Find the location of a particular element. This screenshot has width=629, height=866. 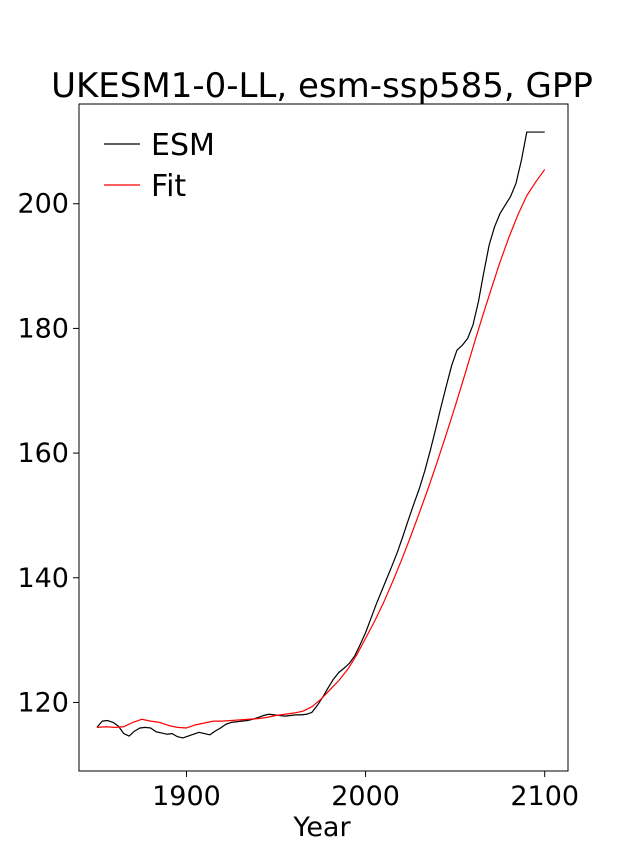

x-tick-label: 1900 is located at coordinates (186, 796).